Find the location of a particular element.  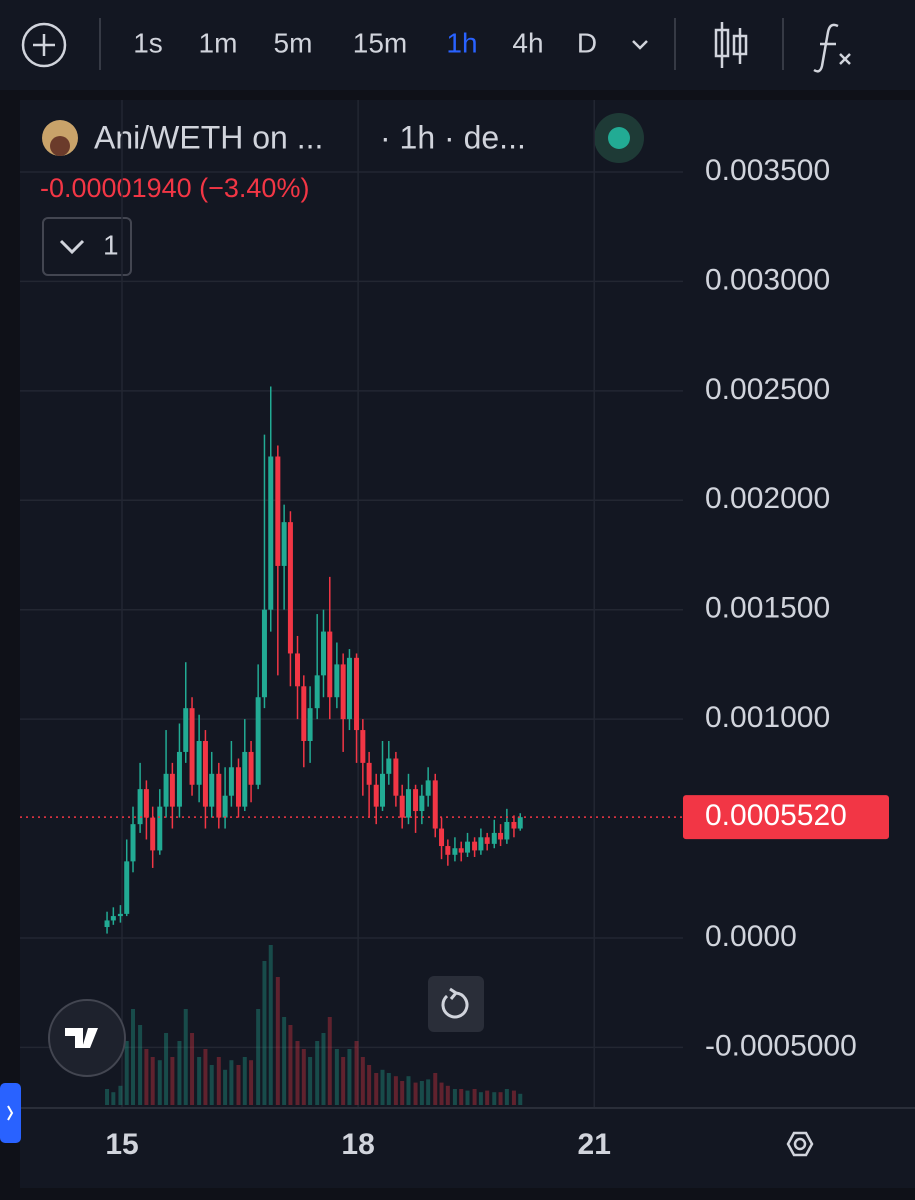

interval-button: 1m is located at coordinates (218, 42).